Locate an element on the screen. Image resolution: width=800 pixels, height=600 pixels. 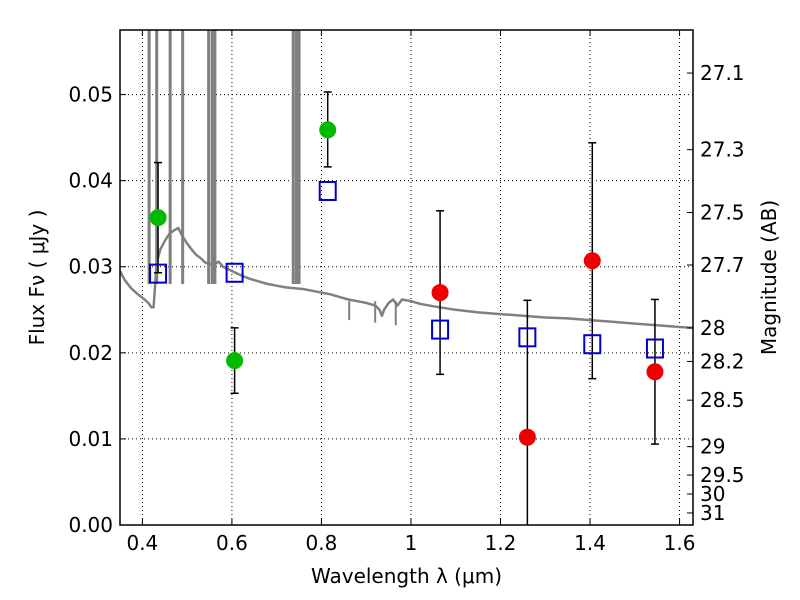
right-tick-label: 29.5 is located at coordinates (722, 475).